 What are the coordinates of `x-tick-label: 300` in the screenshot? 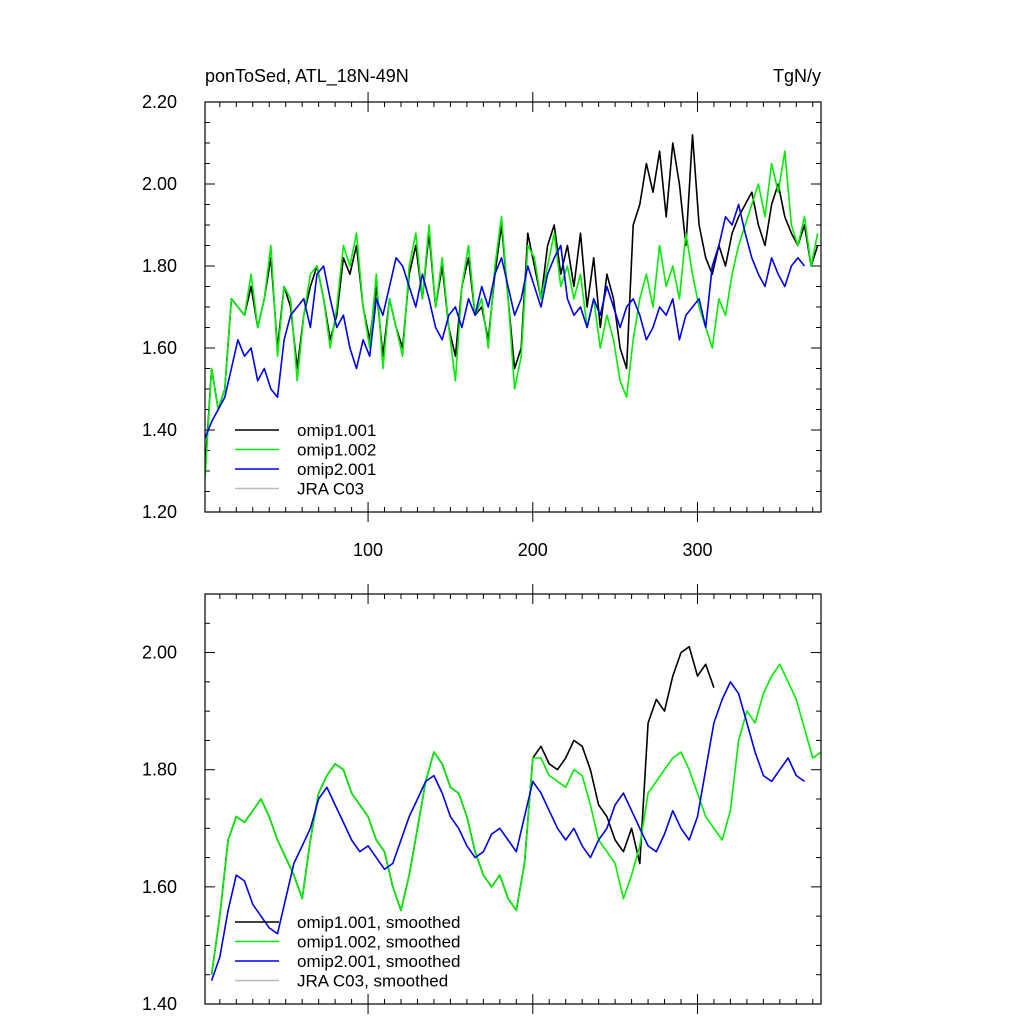 It's located at (697, 550).